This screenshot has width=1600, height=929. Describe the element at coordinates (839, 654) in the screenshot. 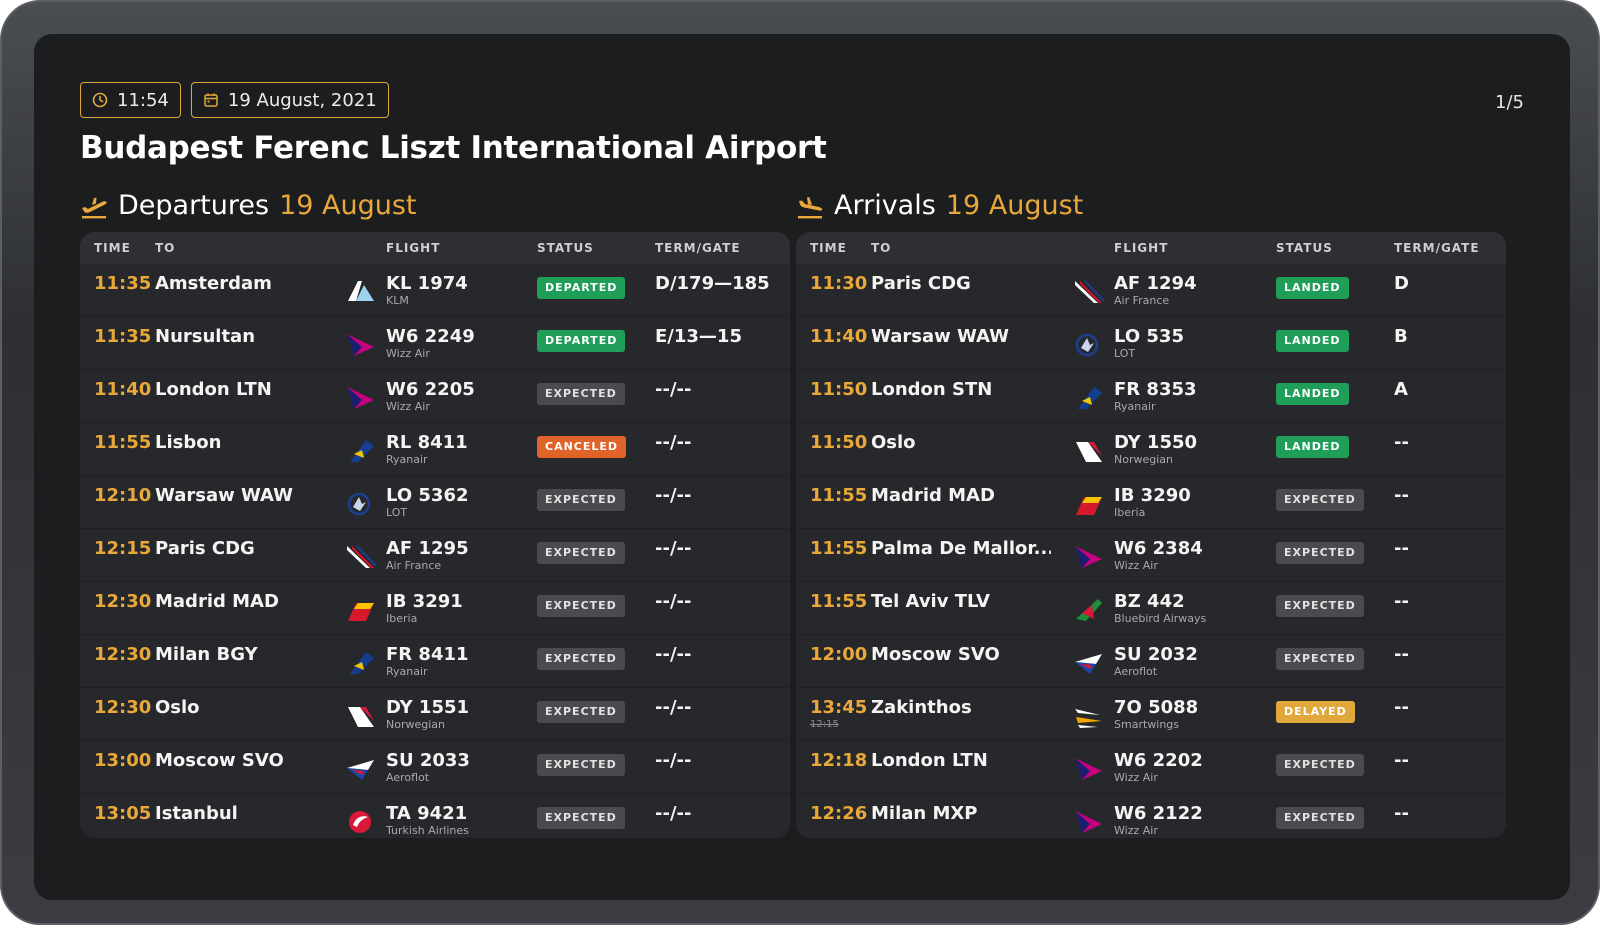

I see `flight-time: 12:00` at that location.